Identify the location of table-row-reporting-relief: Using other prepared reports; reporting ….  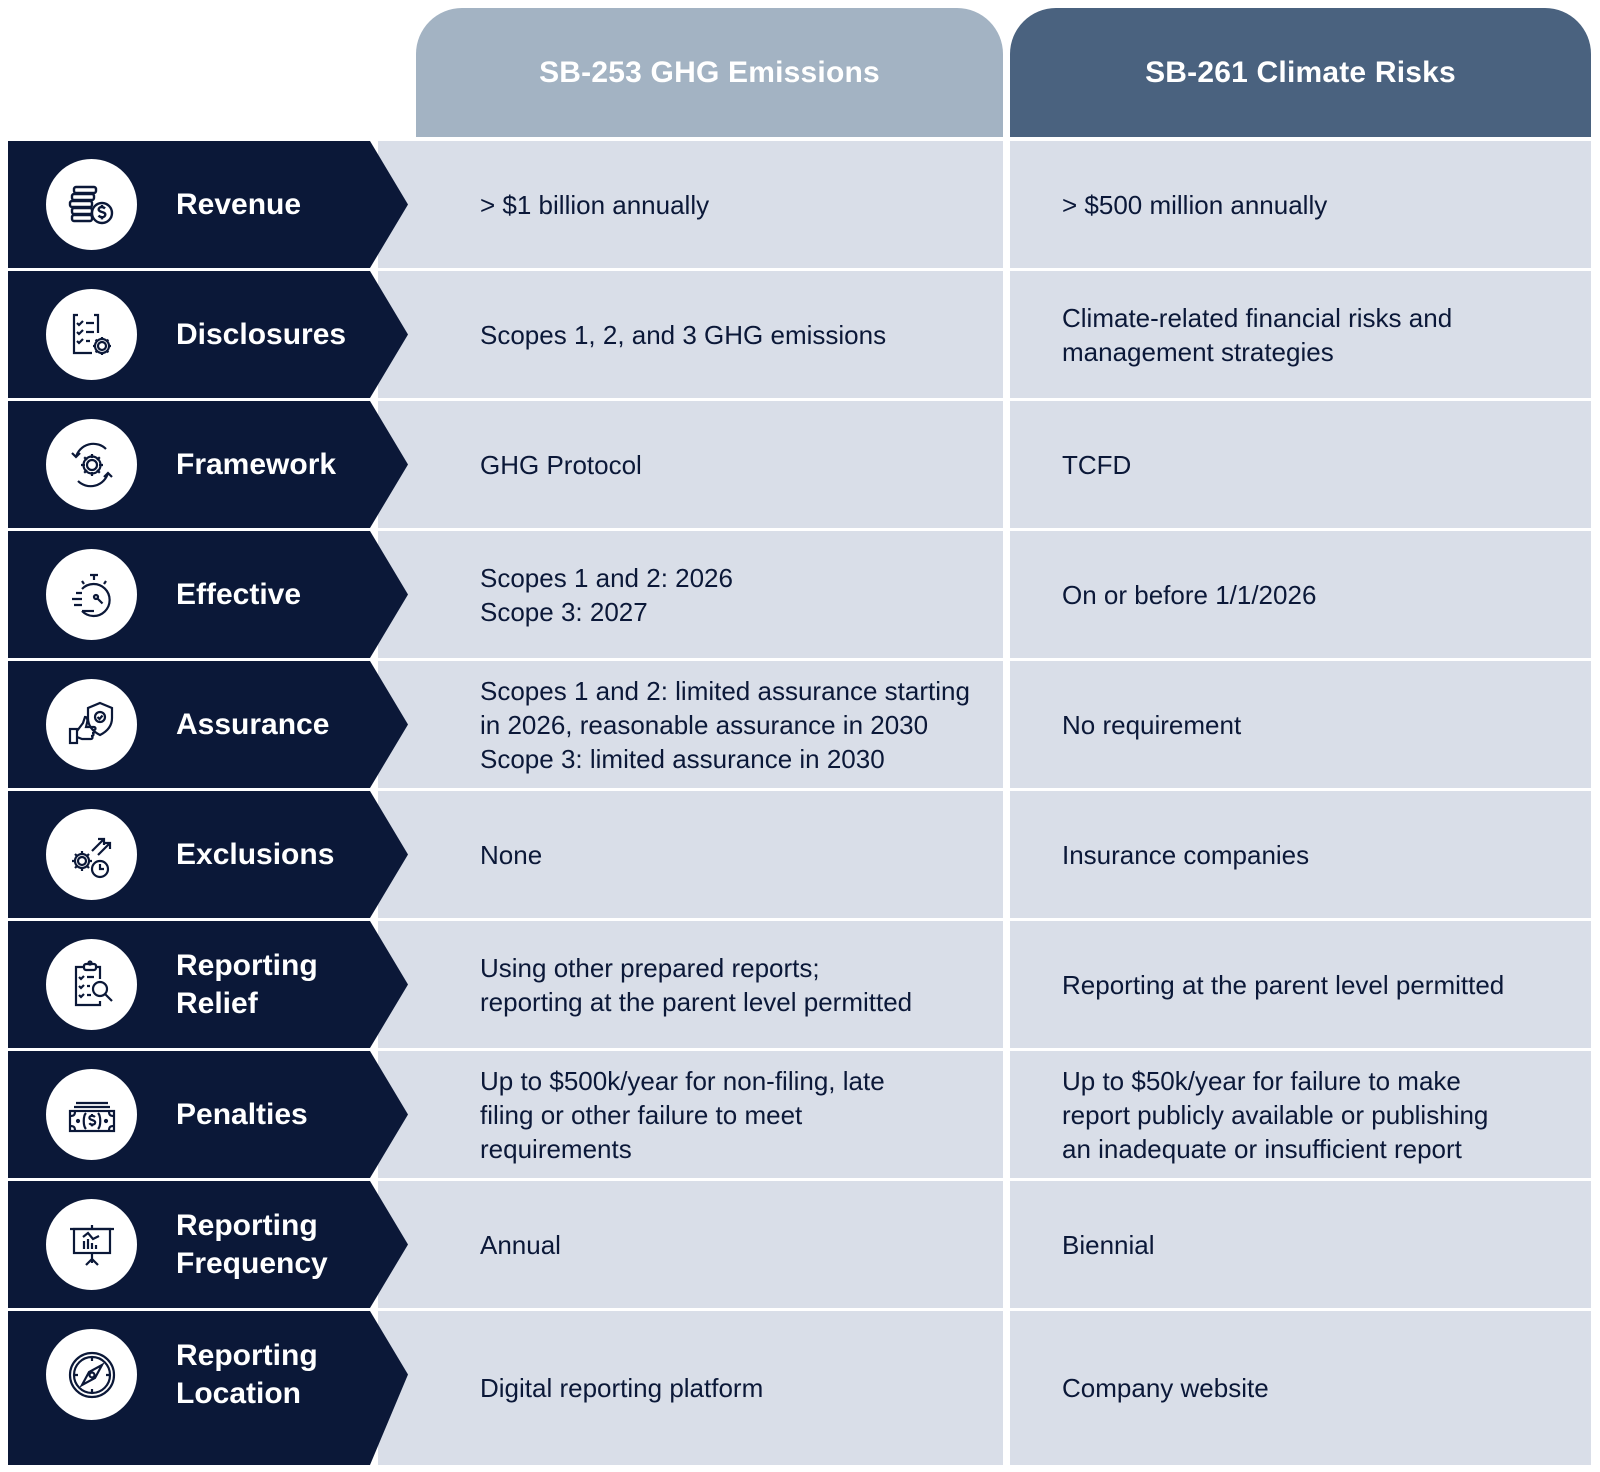
(800, 984).